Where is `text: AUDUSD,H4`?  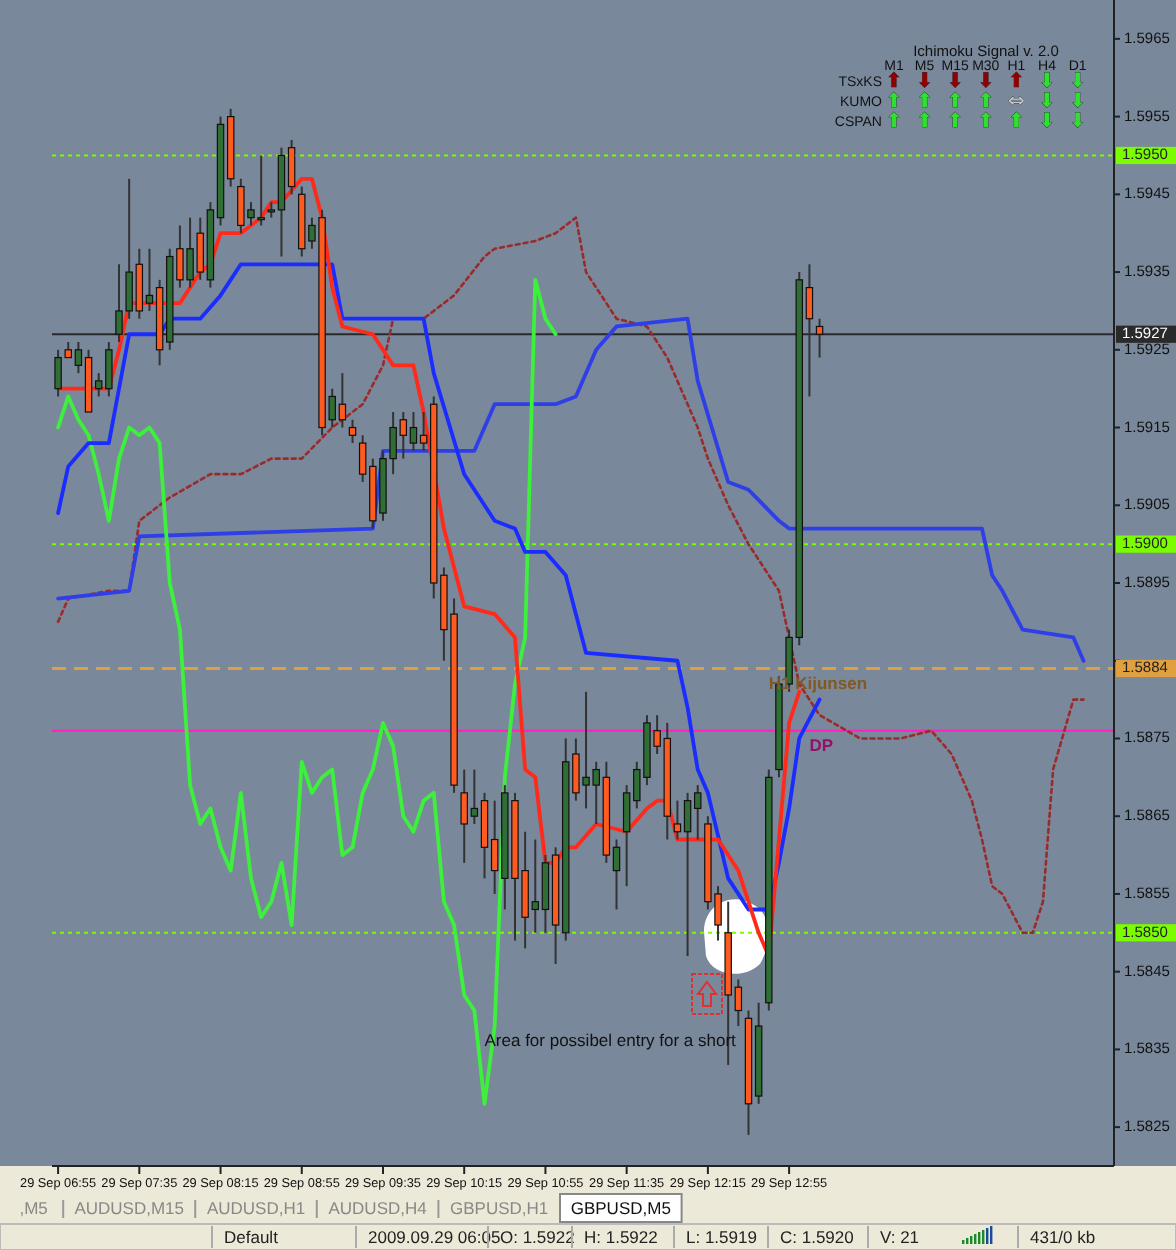
text: AUDUSD,H4 is located at coordinates (378, 1207).